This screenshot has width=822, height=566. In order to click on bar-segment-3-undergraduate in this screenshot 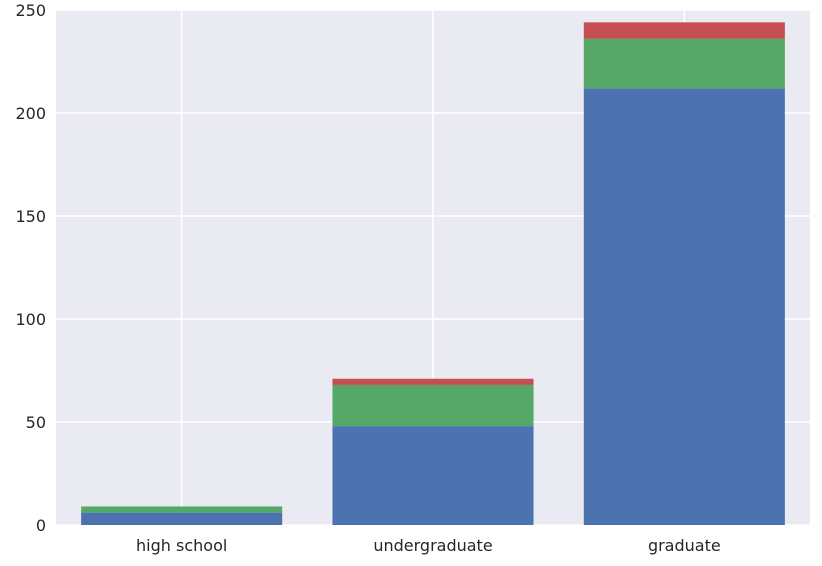, I will do `click(433, 381)`.